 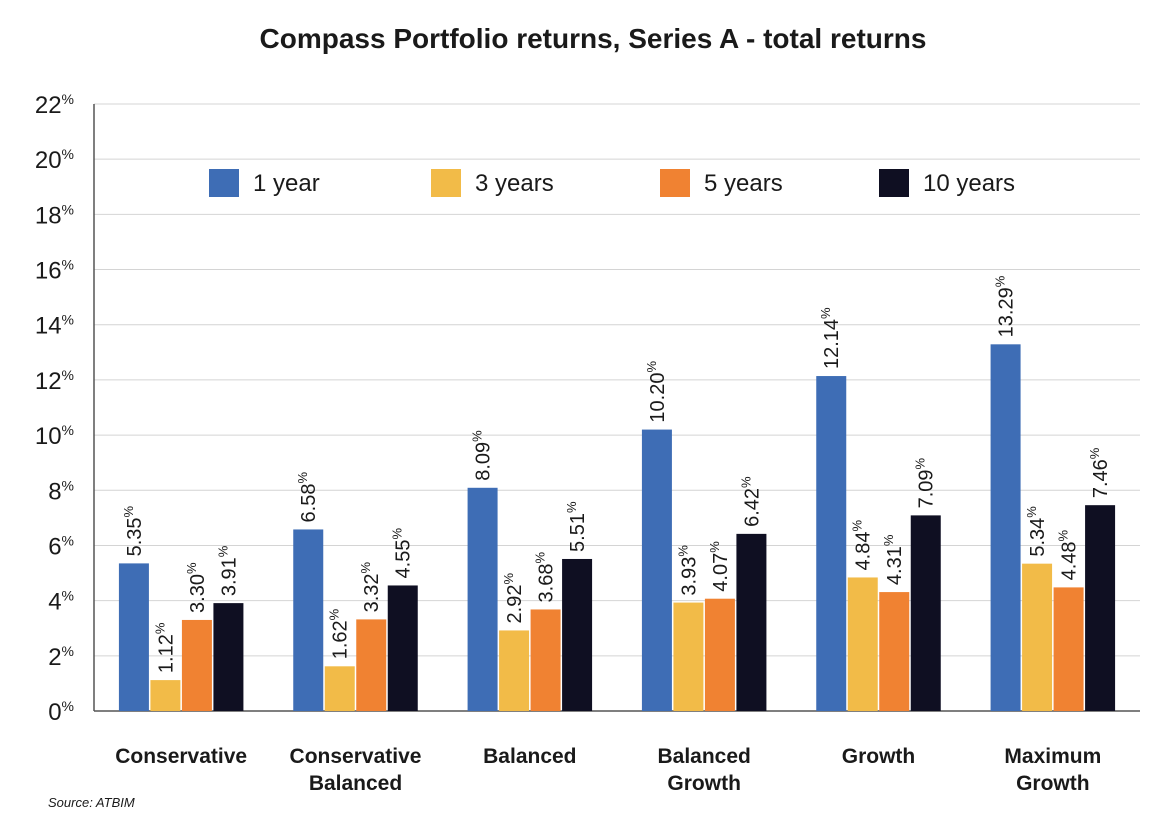 I want to click on data-label: 3.91%, so click(x=227, y=570).